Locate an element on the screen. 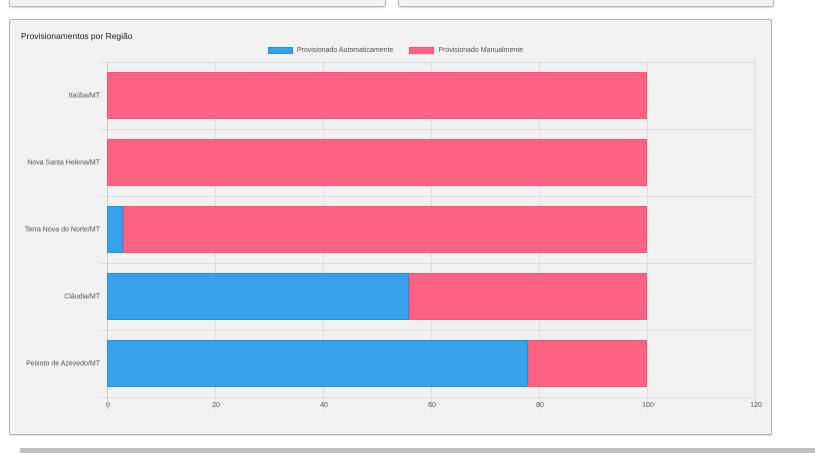  y-category-label: Peixoto de Azevedo/MT is located at coordinates (63, 363).